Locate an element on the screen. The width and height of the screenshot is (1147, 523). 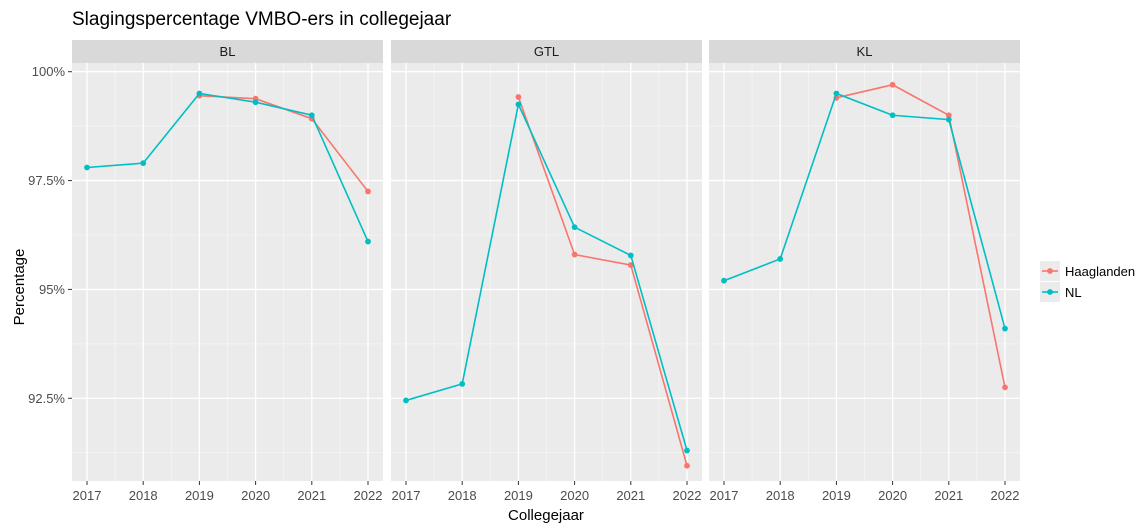
y-axis: 92.5% 95% 97.5% 100% is located at coordinates (50, 235).